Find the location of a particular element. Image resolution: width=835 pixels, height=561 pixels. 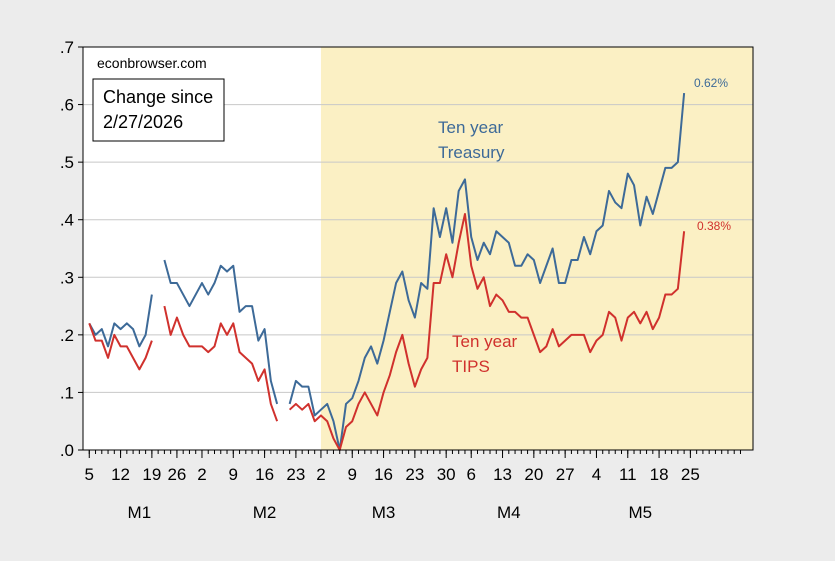

y-tick-label: .6 is located at coordinates (67, 105).